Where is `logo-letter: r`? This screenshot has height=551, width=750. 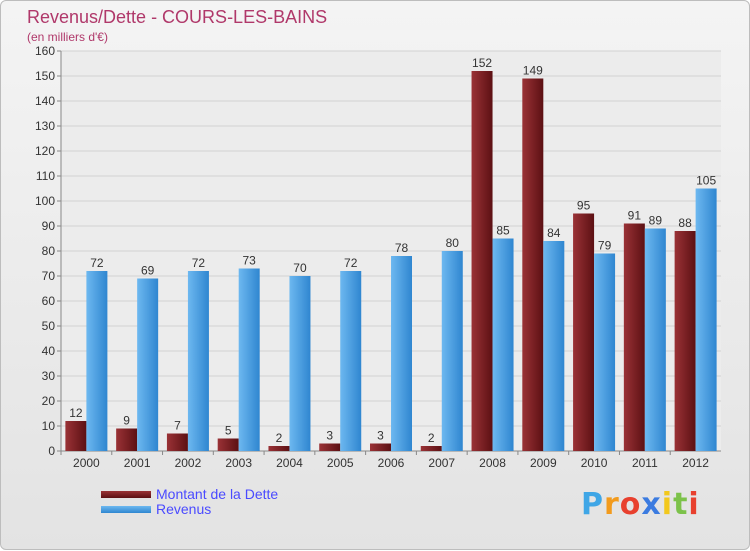
logo-letter: r is located at coordinates (612, 504).